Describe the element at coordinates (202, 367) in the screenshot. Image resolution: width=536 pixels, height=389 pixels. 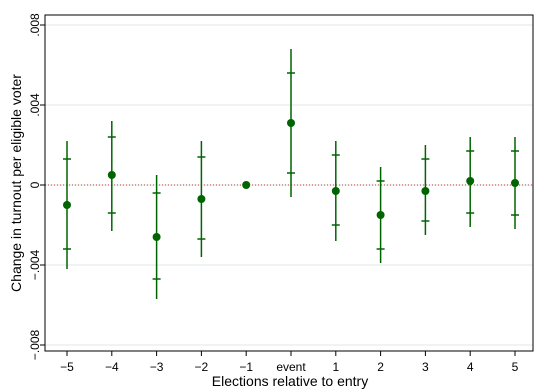
I see `x-tick-label: −2` at that location.